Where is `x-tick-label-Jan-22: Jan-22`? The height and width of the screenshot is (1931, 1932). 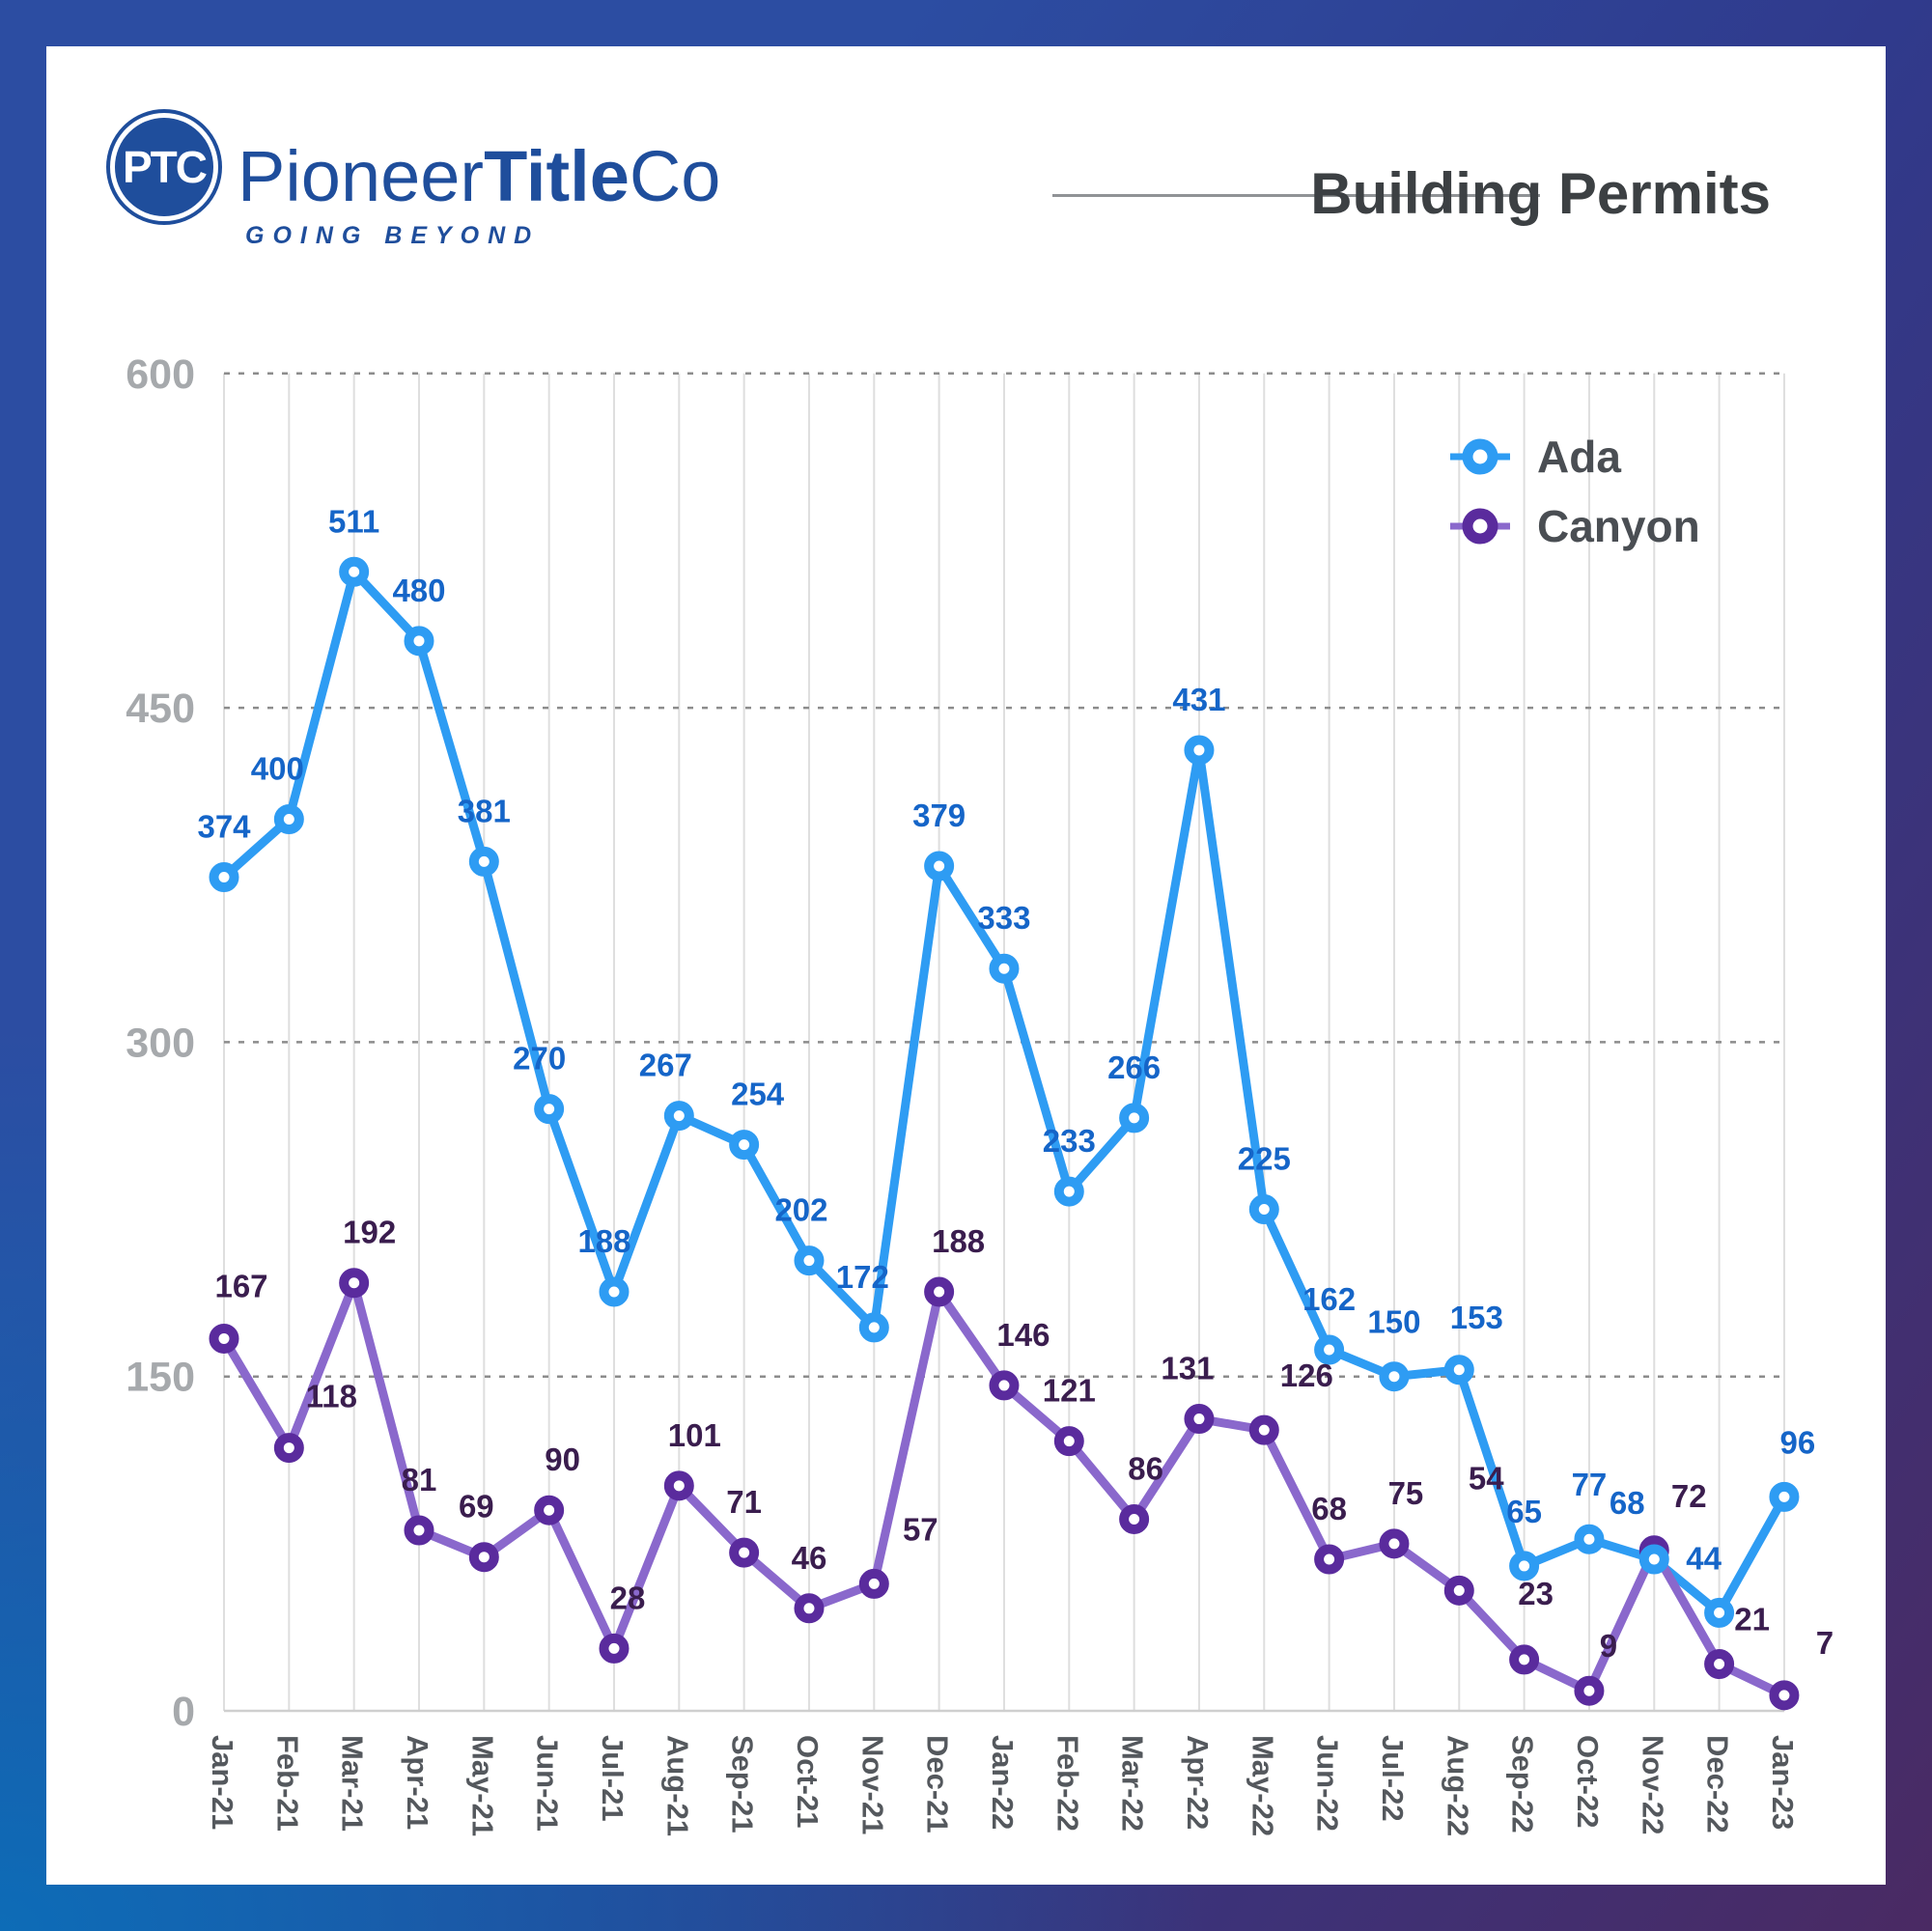
x-tick-label-Jan-22: Jan-22 is located at coordinates (1003, 1782).